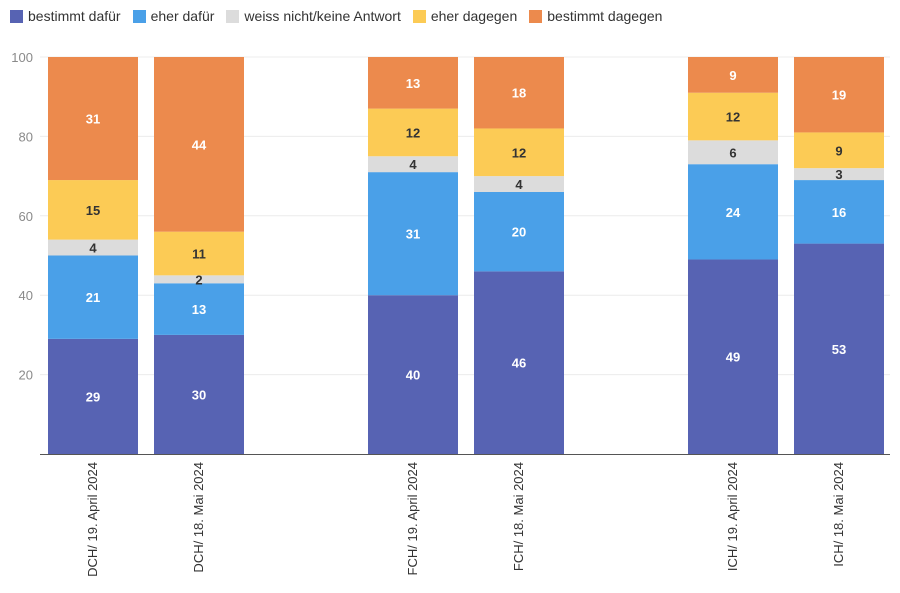  I want to click on data-label: 29, so click(93, 396).